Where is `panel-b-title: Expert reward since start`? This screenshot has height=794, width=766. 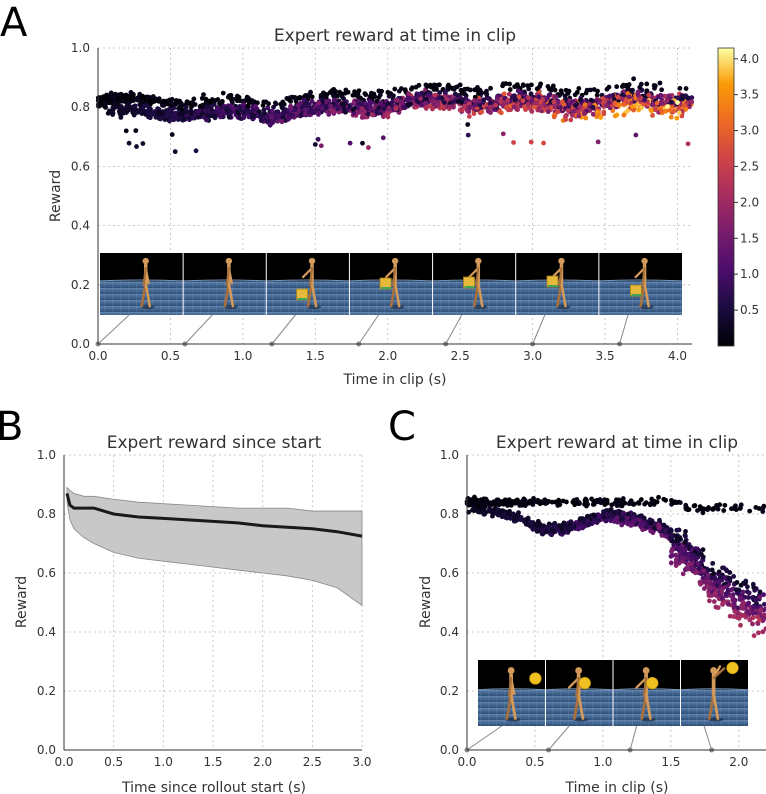 panel-b-title: Expert reward since start is located at coordinates (214, 443).